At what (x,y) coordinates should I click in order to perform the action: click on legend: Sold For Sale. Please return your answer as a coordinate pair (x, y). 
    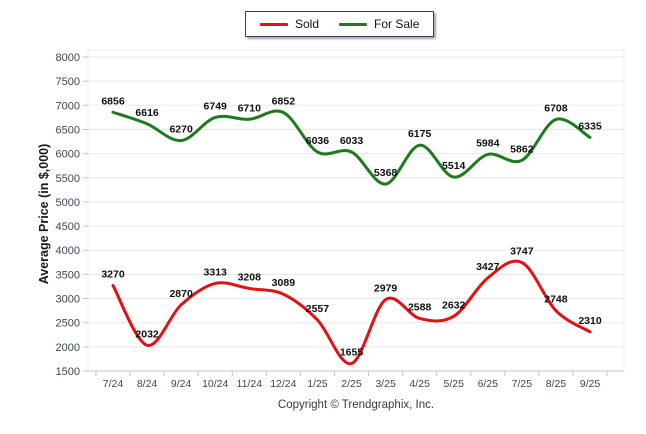
    Looking at the image, I should click on (340, 24).